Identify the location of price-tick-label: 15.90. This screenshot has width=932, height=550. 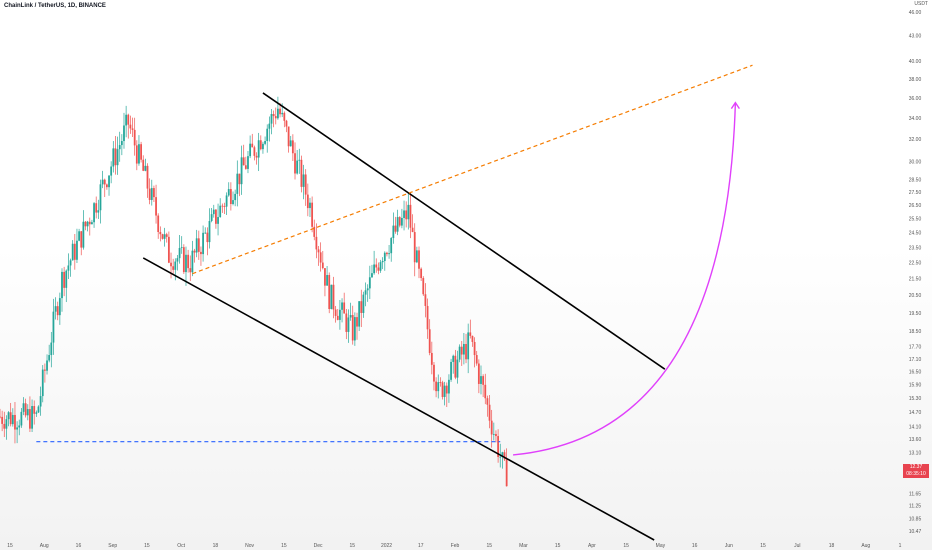
(915, 385).